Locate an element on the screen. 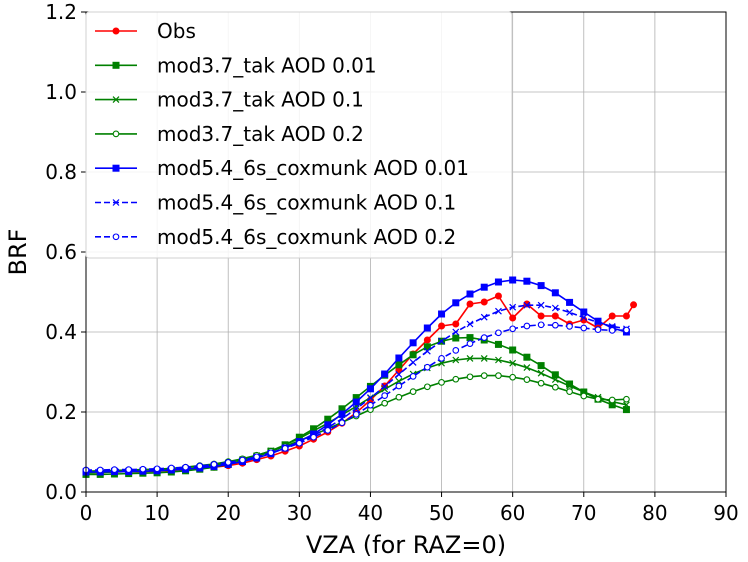  x-tick-label: 30 is located at coordinates (299, 513).